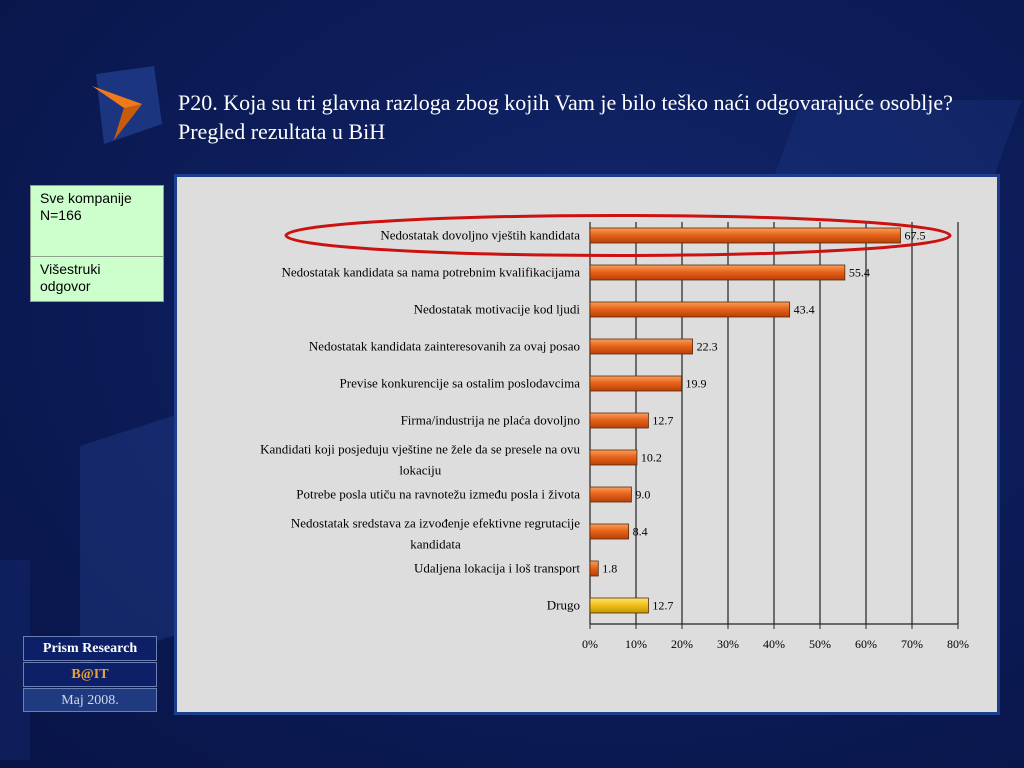  Describe the element at coordinates (590, 644) in the screenshot. I see `x-tick-label: 0%` at that location.